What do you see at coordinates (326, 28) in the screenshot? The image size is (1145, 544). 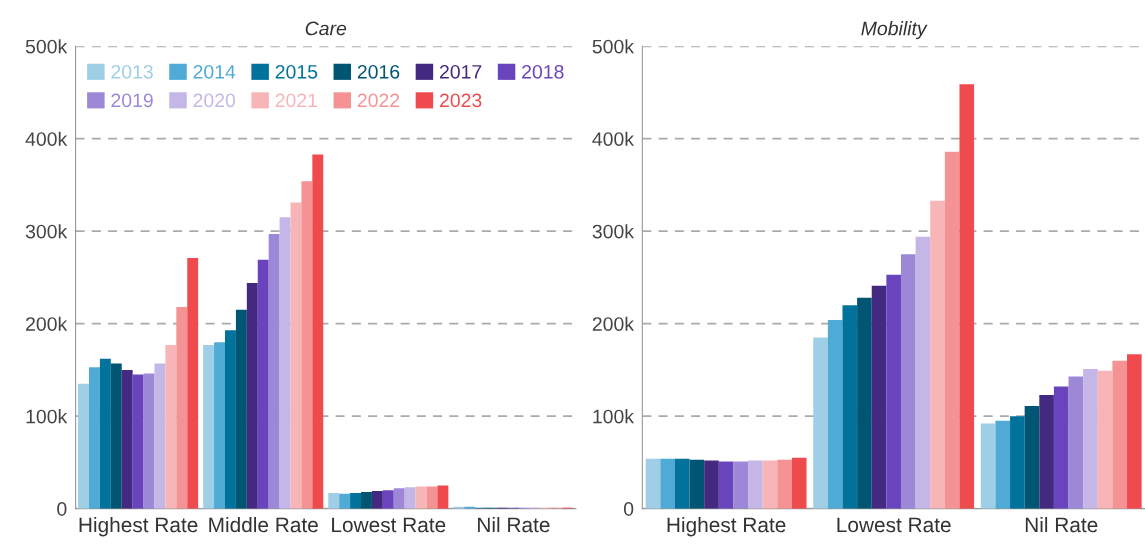 I see `chart-title: Care` at bounding box center [326, 28].